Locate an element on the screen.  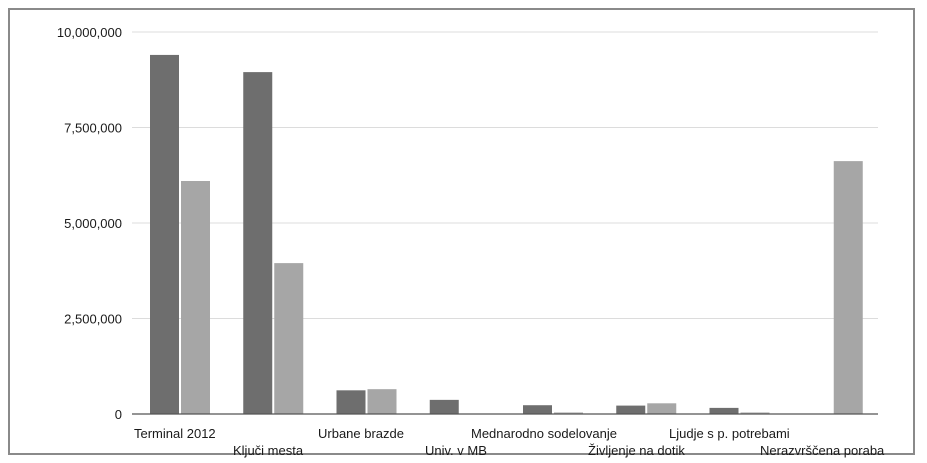
x-category-label: Urbane brazde is located at coordinates (361, 433).